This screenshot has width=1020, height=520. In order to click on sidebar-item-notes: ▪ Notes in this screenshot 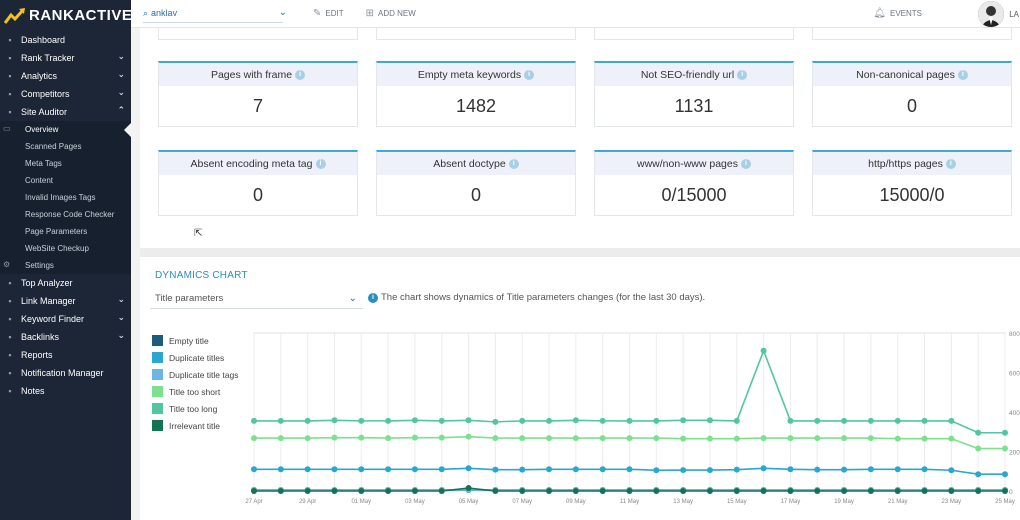, I will do `click(65, 391)`.